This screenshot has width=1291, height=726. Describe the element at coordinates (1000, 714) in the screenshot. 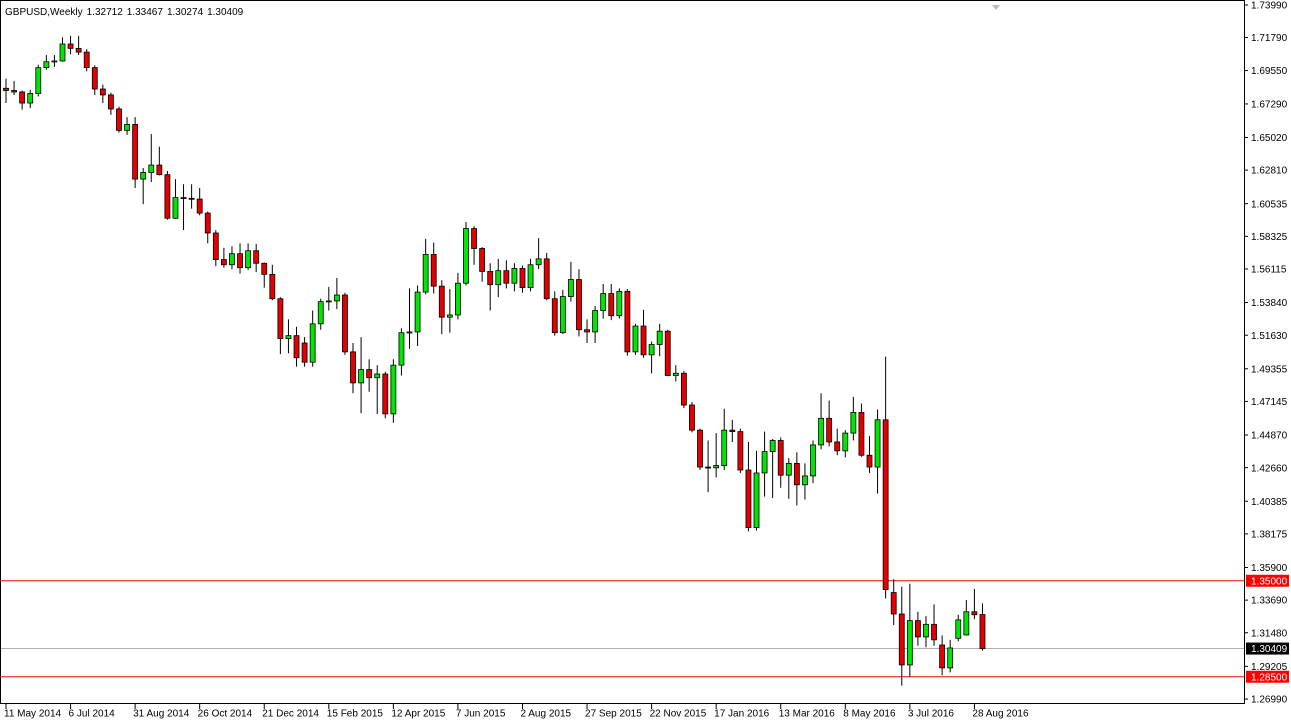

I see `x-tick-label: 28 Aug 2016` at that location.